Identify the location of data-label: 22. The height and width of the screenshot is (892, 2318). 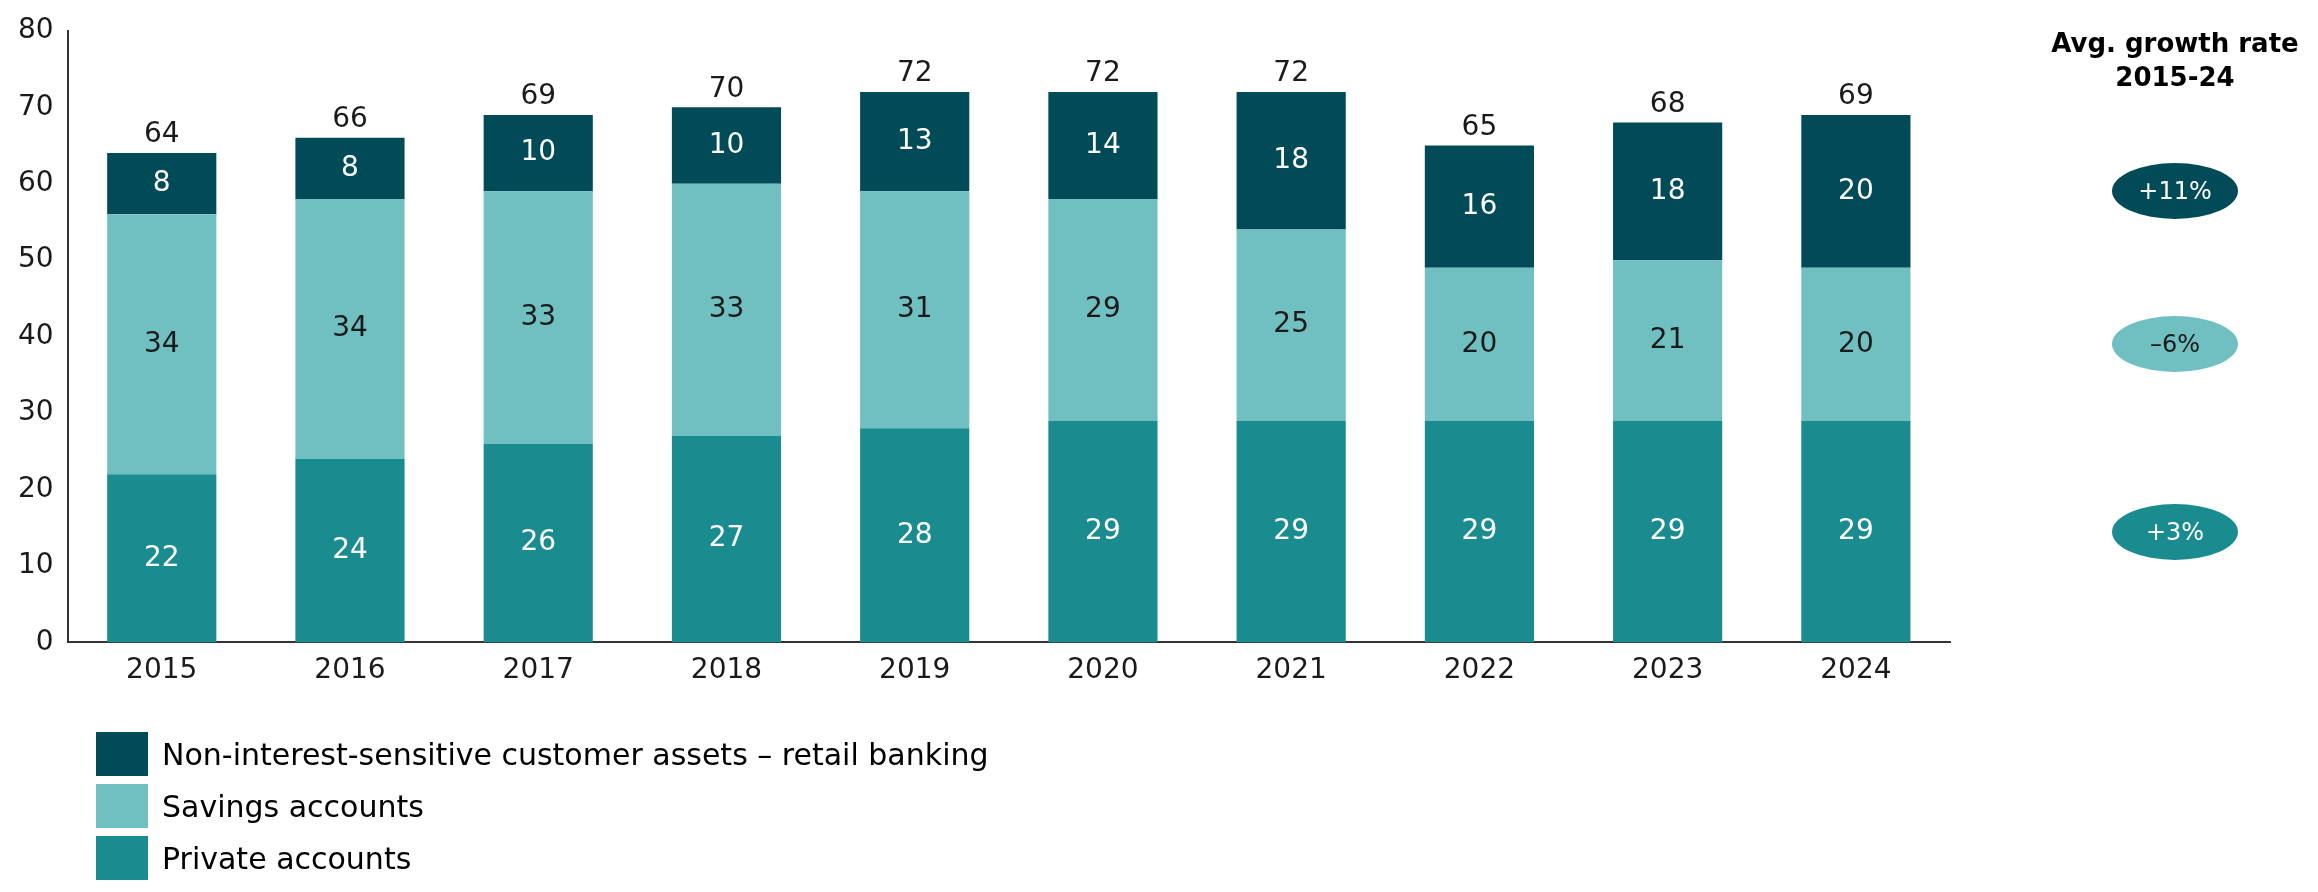
(161, 556).